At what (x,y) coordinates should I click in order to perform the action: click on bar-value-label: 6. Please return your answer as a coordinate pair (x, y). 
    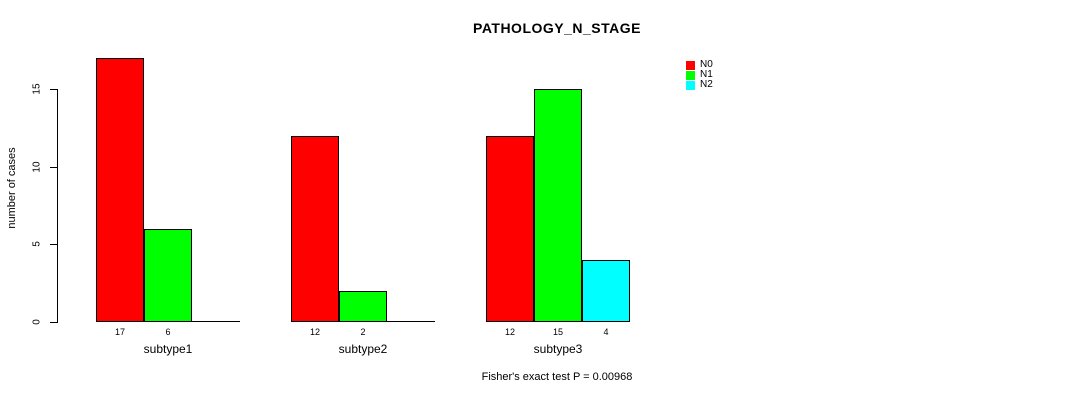
    Looking at the image, I should click on (168, 332).